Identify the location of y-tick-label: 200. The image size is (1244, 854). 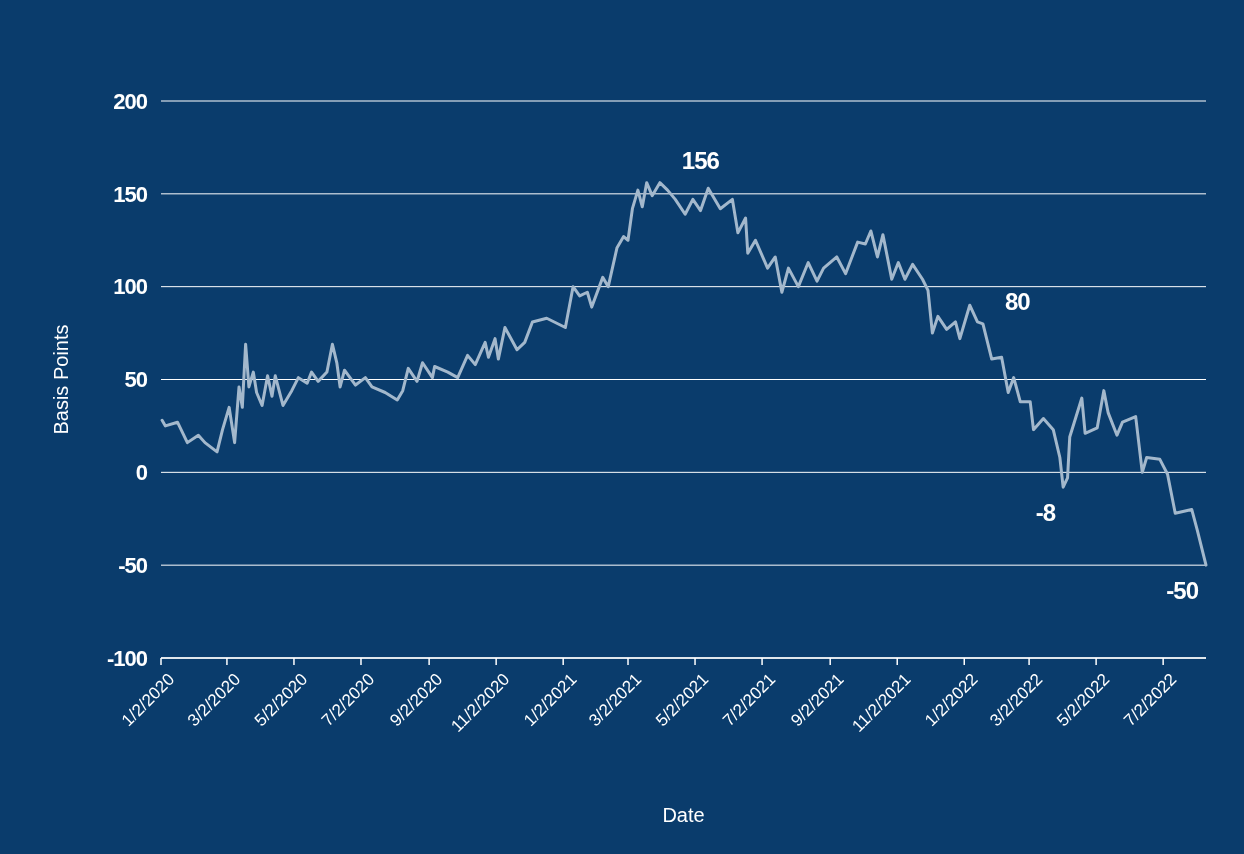
(130, 101).